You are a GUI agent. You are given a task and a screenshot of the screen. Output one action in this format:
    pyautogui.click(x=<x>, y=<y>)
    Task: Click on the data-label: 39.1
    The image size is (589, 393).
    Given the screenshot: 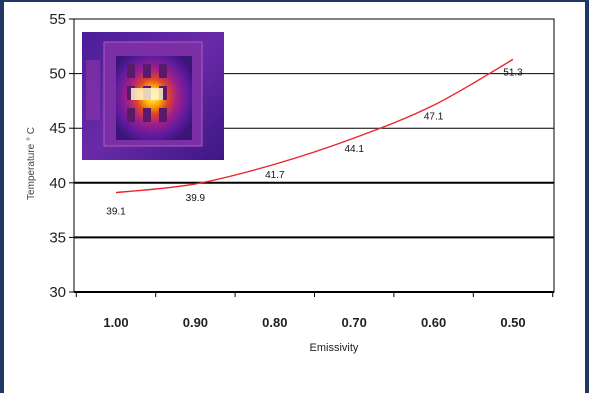 What is the action you would take?
    pyautogui.click(x=116, y=212)
    